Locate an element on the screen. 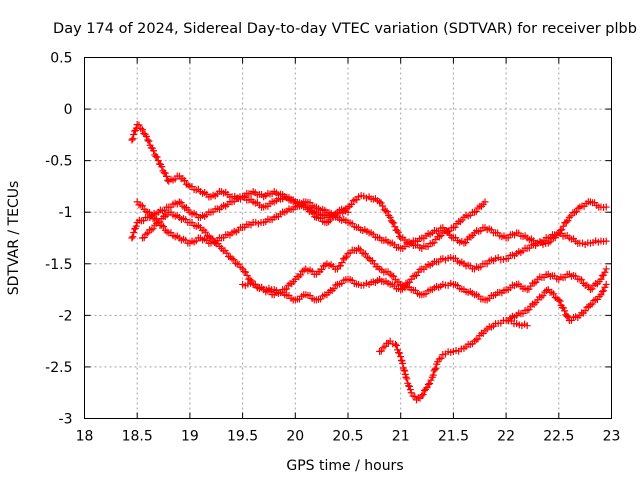 This screenshot has width=640, height=480. x-tick-label: 22.5 is located at coordinates (558, 437).